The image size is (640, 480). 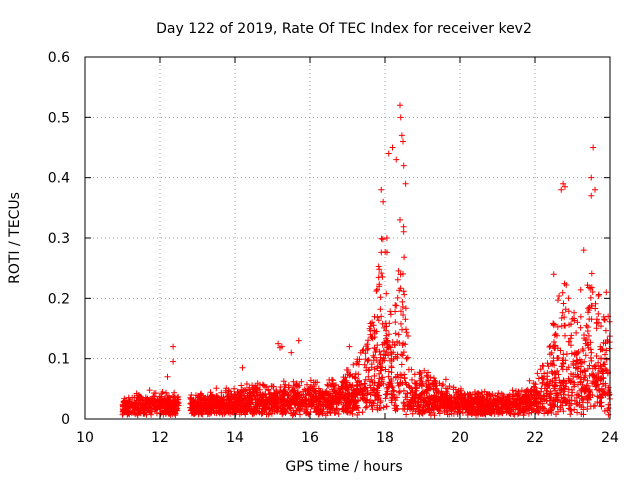 I want to click on x-tick-label: 12, so click(x=160, y=438).